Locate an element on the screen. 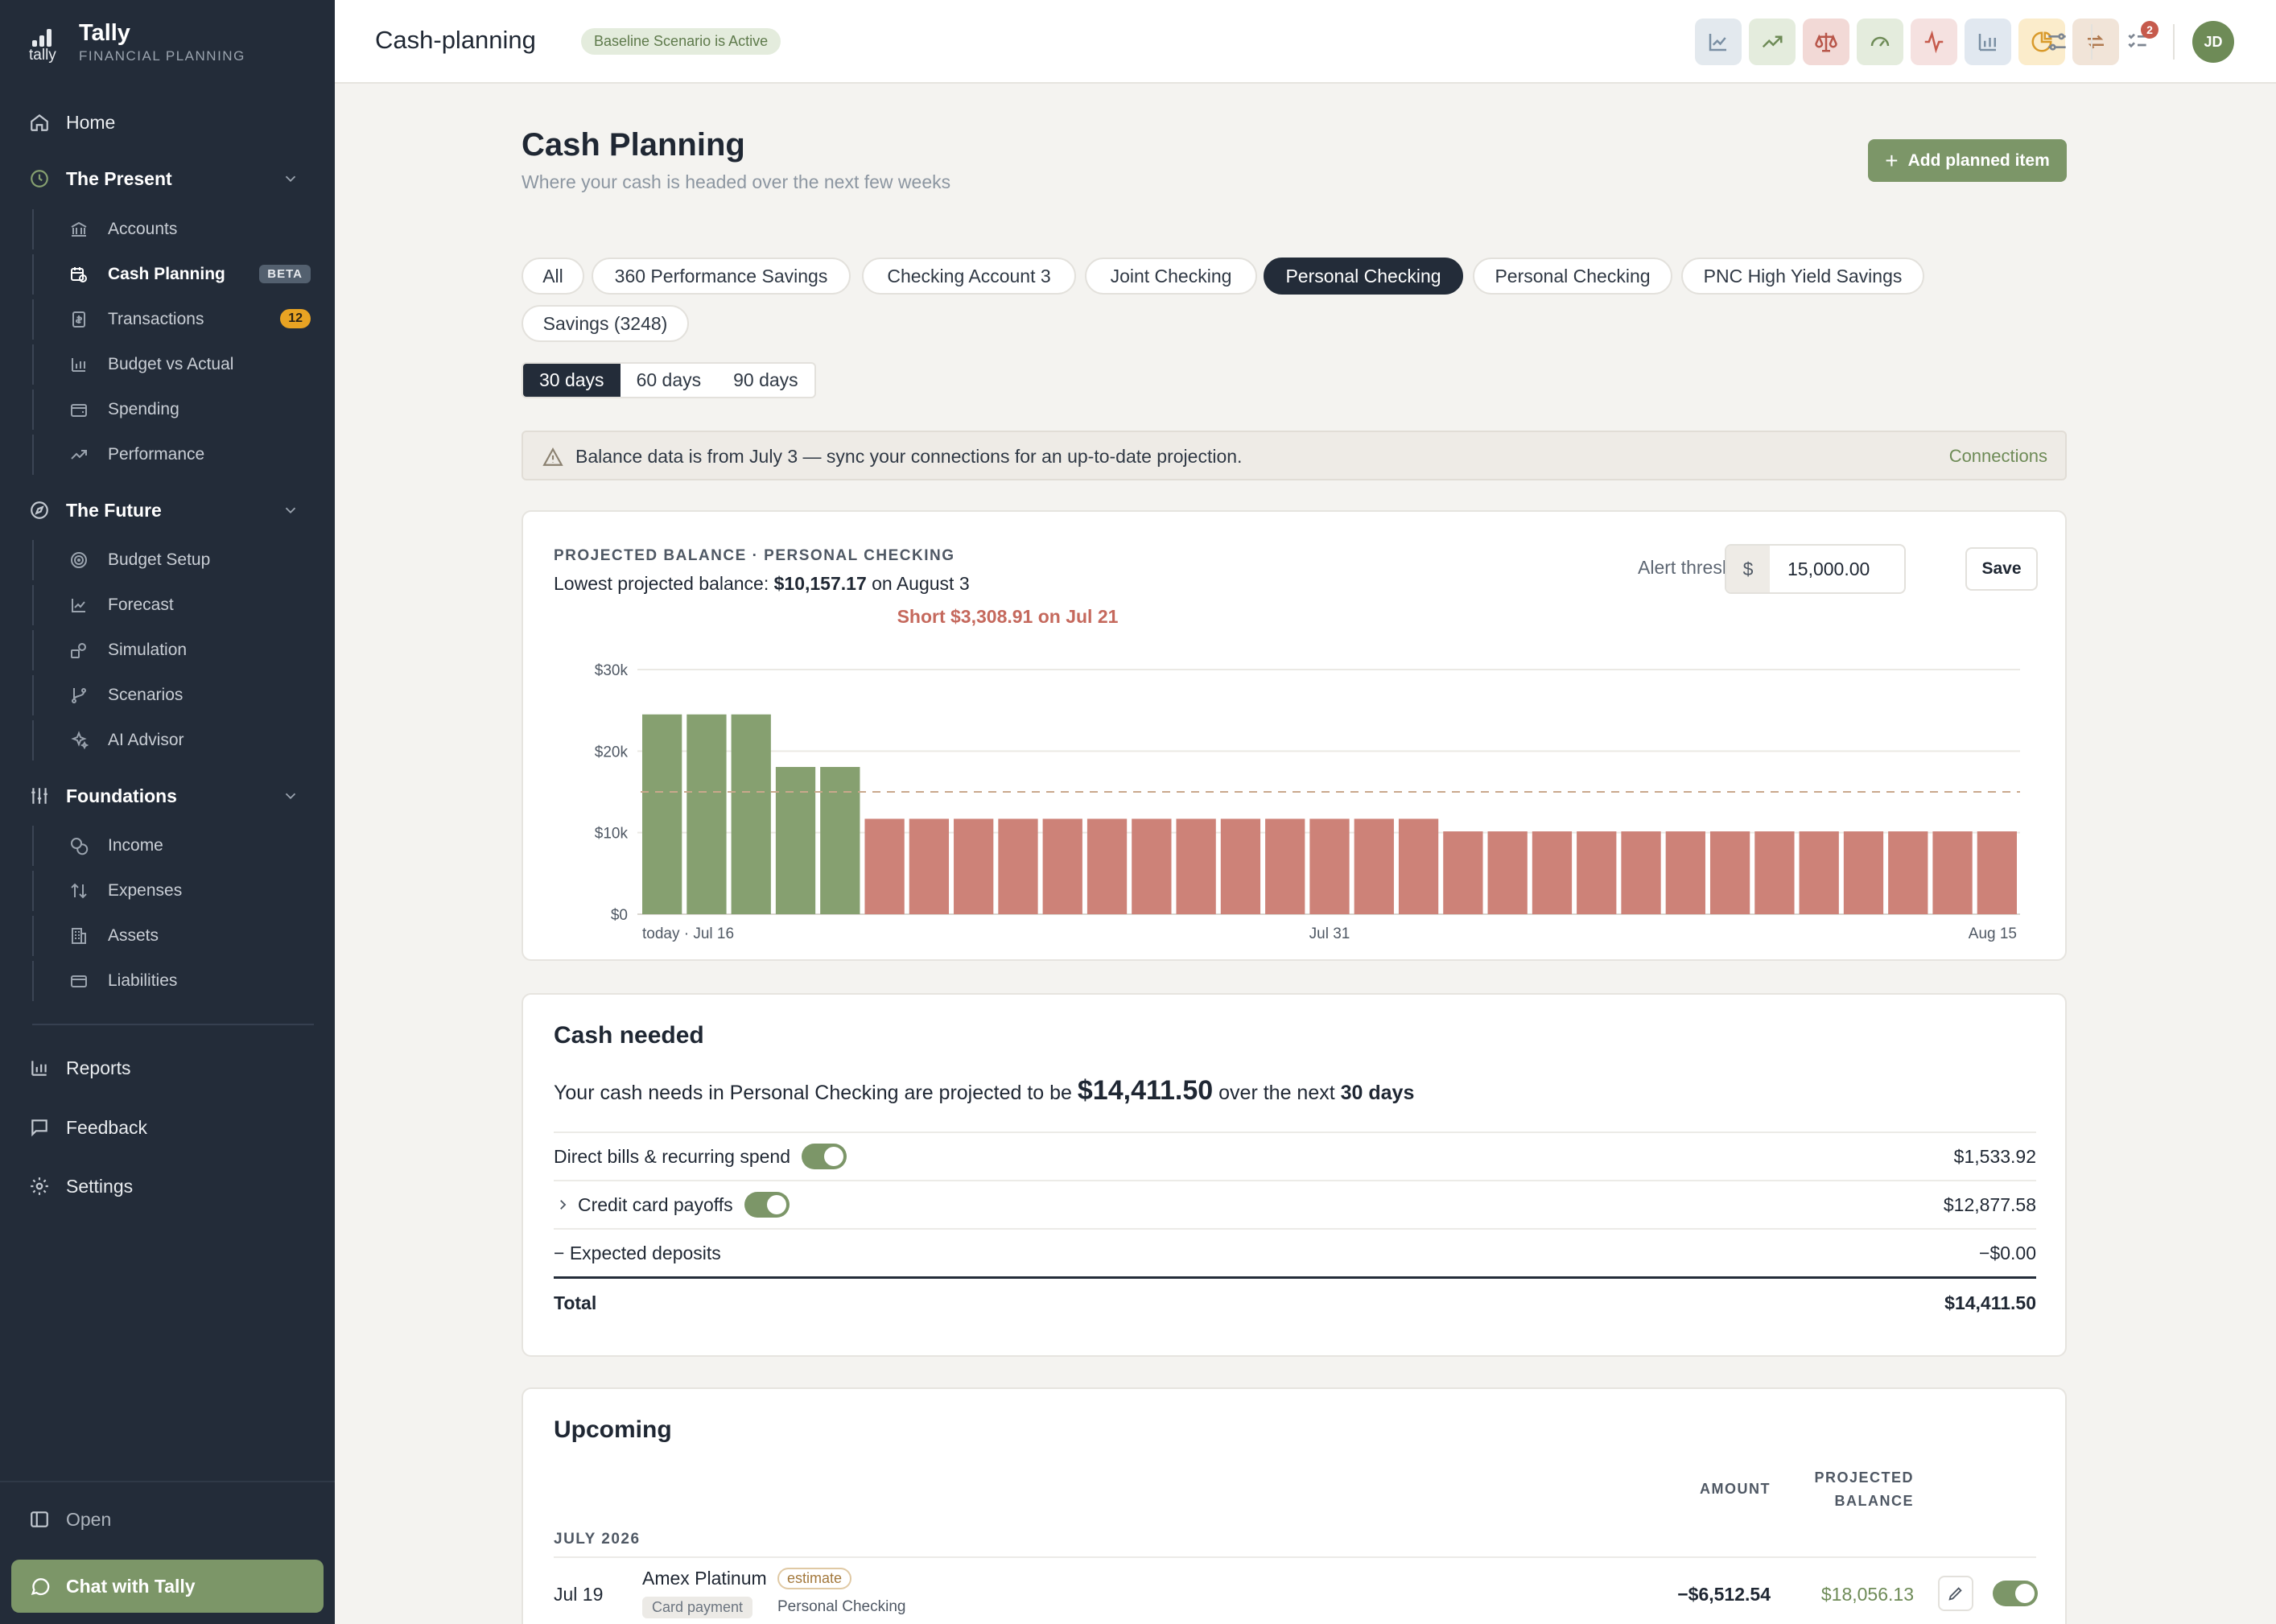 The image size is (2276, 1624). range-option: 60 days is located at coordinates (669, 379).